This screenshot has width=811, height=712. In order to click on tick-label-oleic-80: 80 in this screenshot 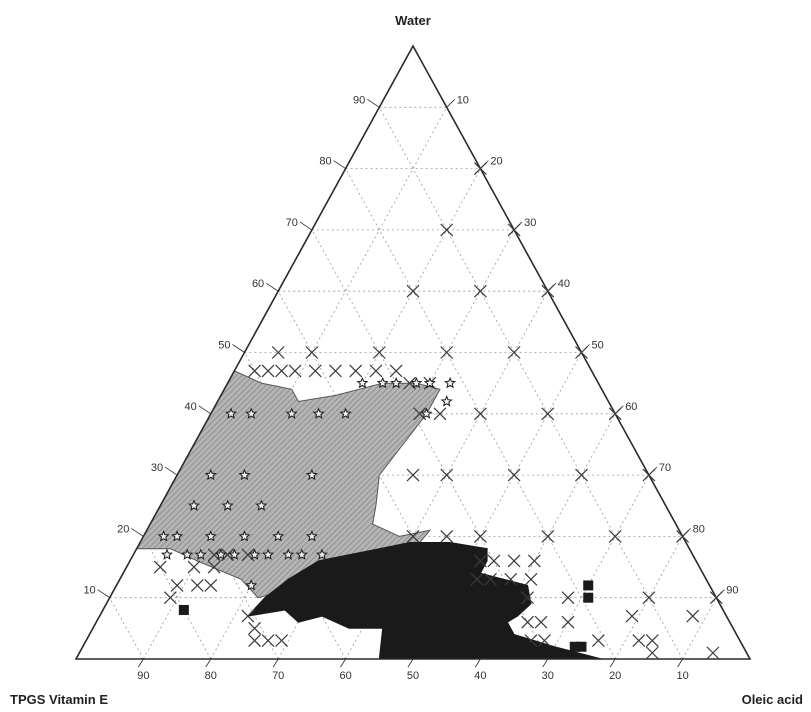, I will do `click(699, 529)`.